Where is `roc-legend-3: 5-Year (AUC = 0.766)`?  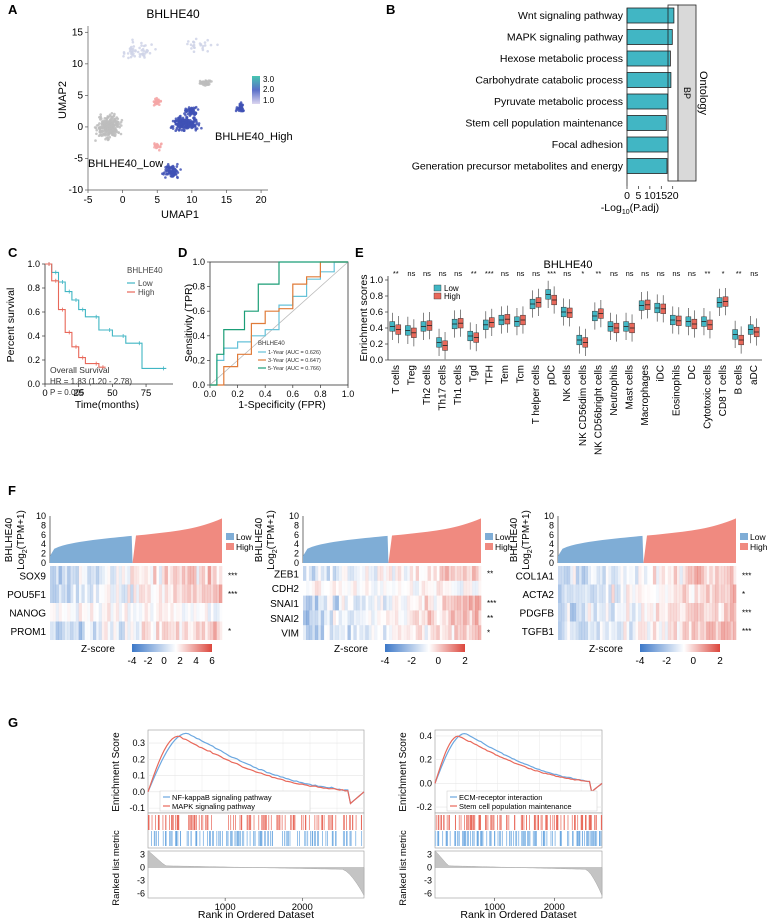
roc-legend-3: 5-Year (AUC = 0.766) is located at coordinates (294, 369).